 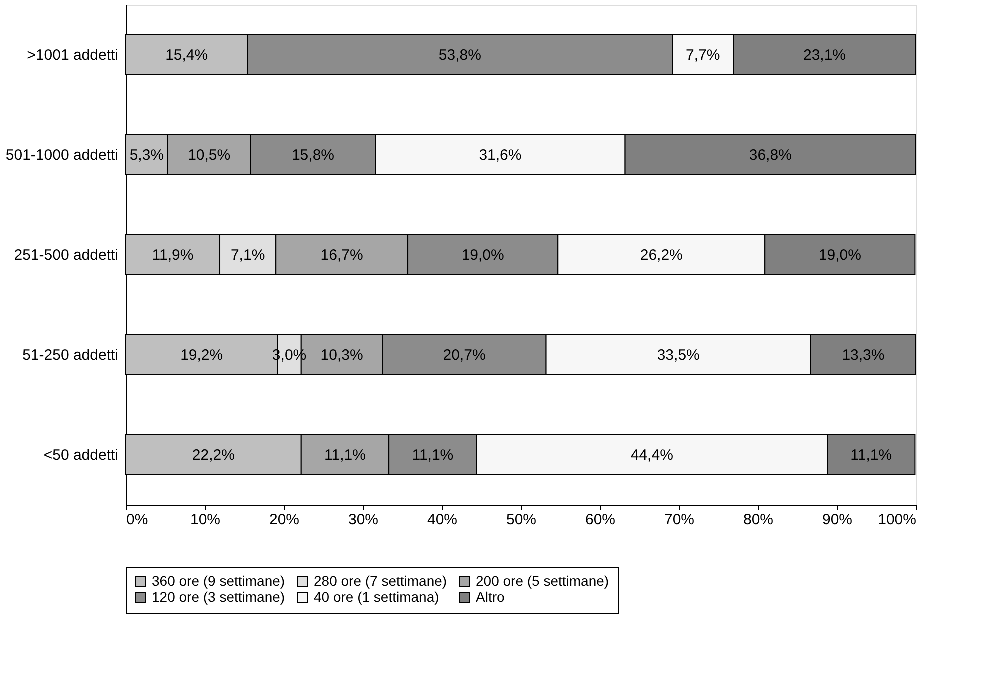 What do you see at coordinates (248, 255) in the screenshot?
I see `data-label: 7,1%` at bounding box center [248, 255].